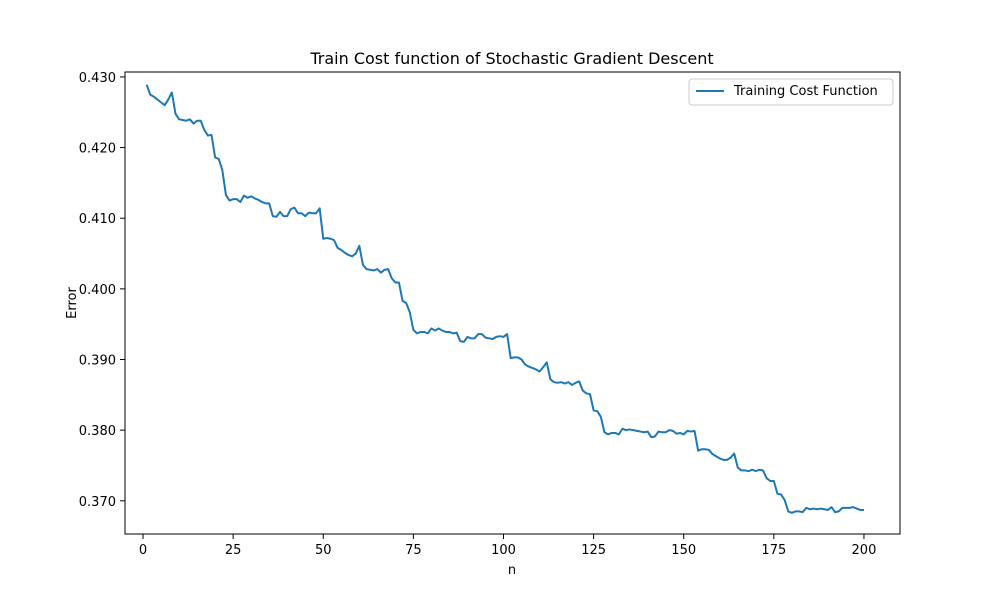 Image resolution: width=1000 pixels, height=600 pixels. Describe the element at coordinates (97, 502) in the screenshot. I see `y-tick-label: 0.370` at that location.